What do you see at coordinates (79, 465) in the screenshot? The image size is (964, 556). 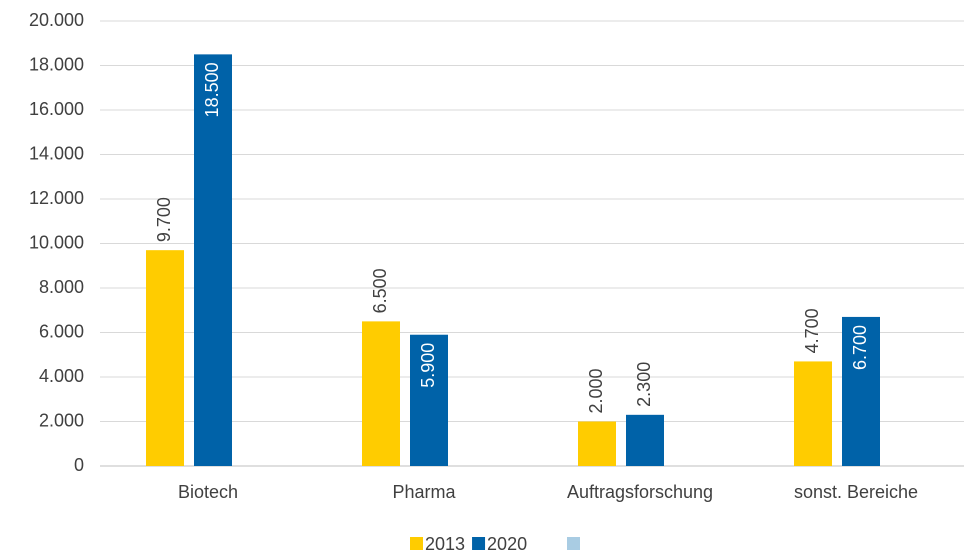 I see `y-tick-label: 0` at bounding box center [79, 465].